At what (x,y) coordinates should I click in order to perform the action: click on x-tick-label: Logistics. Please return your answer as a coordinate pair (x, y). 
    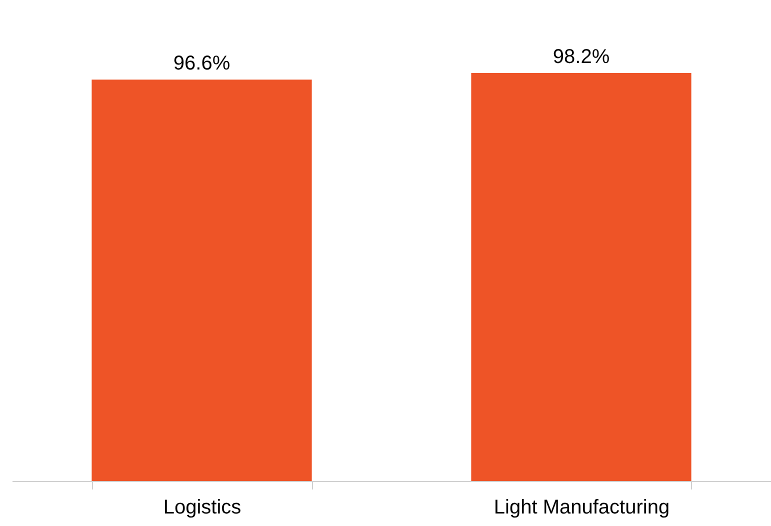
    Looking at the image, I should click on (202, 507).